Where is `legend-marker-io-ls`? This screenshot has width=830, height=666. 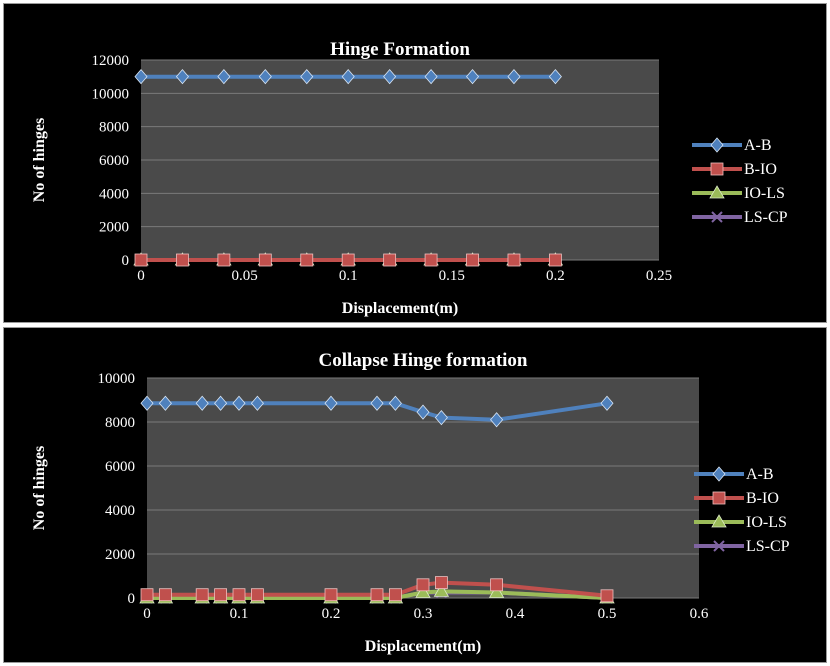 legend-marker-io-ls is located at coordinates (717, 192).